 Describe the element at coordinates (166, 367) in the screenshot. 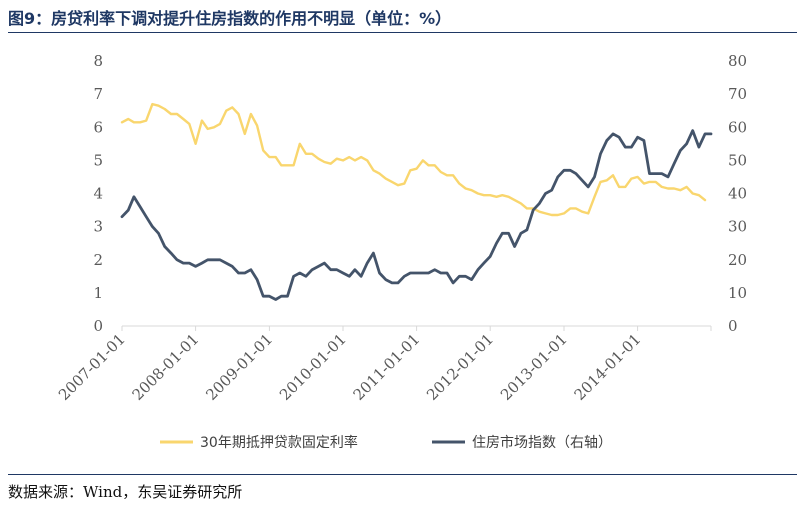

I see `x-tick-label: 2008-01-01` at that location.